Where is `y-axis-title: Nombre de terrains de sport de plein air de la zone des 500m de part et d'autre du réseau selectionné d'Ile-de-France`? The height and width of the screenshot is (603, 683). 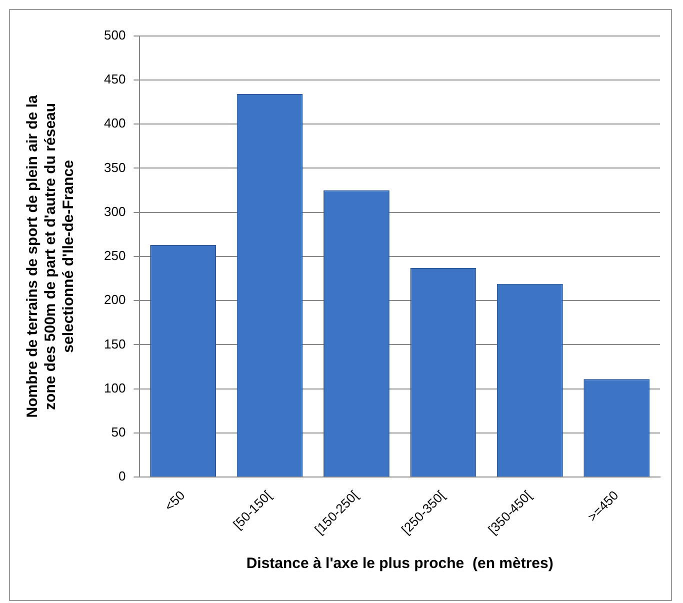
y-axis-title: Nombre de terrains de sport de plein air de la zone des 500m de part et d'autre du réseau selectionné d'Ile-de-France is located at coordinates (51, 256).